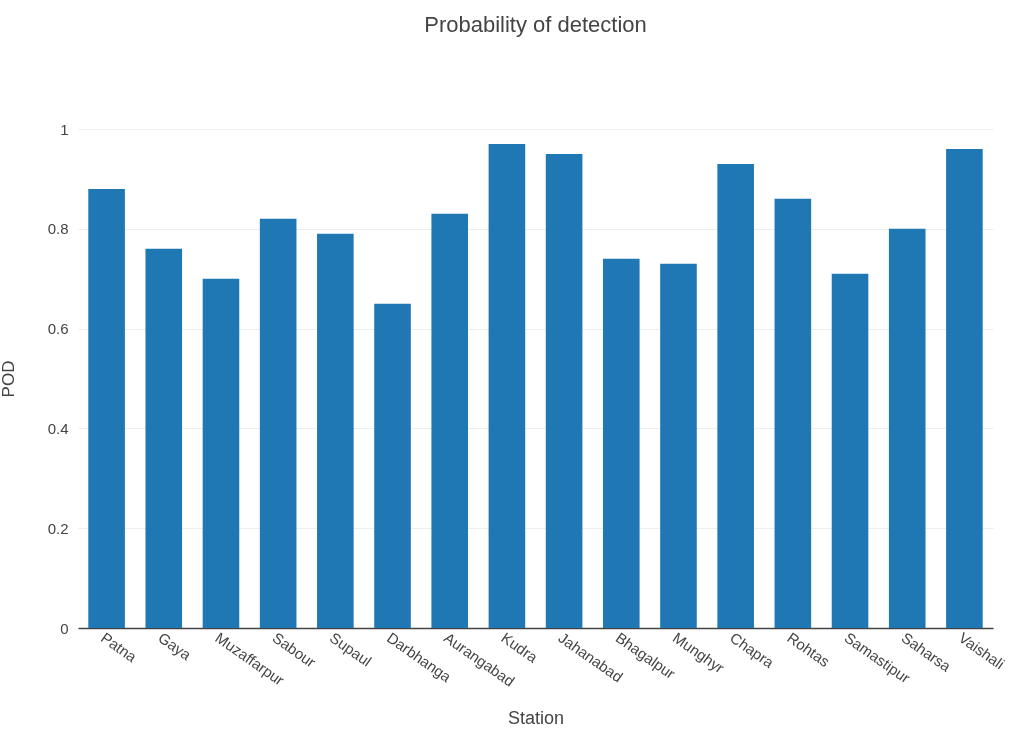  What do you see at coordinates (536, 717) in the screenshot?
I see `x-axis-title: Station` at bounding box center [536, 717].